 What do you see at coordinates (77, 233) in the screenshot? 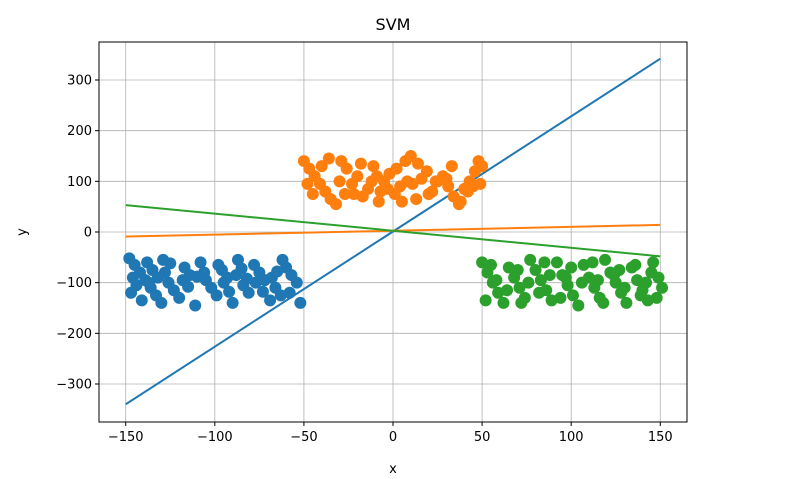
I see `y-axis: −300 −200 −100 0 100 200 300` at bounding box center [77, 233].